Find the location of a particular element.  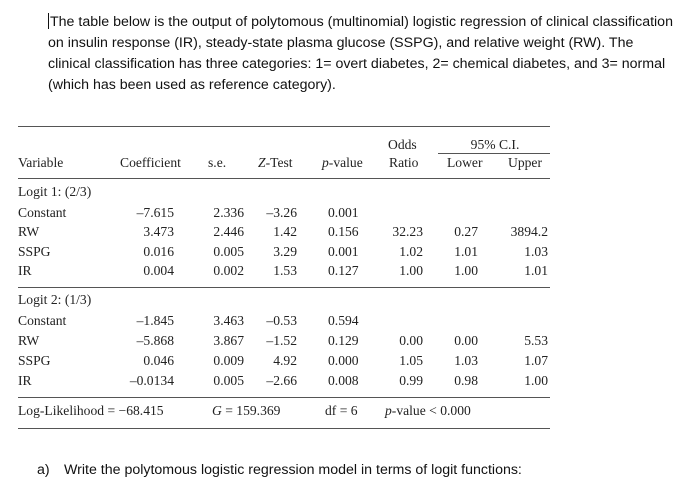

cell-coefficient: 0.046 is located at coordinates (158, 360).